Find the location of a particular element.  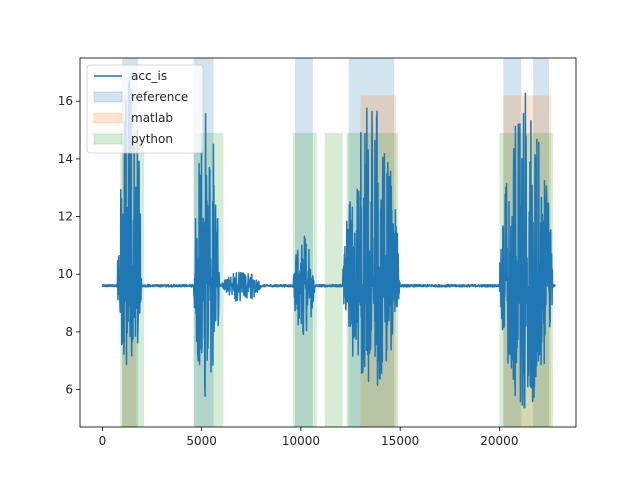

x-tick-label: 5000 is located at coordinates (201, 441).